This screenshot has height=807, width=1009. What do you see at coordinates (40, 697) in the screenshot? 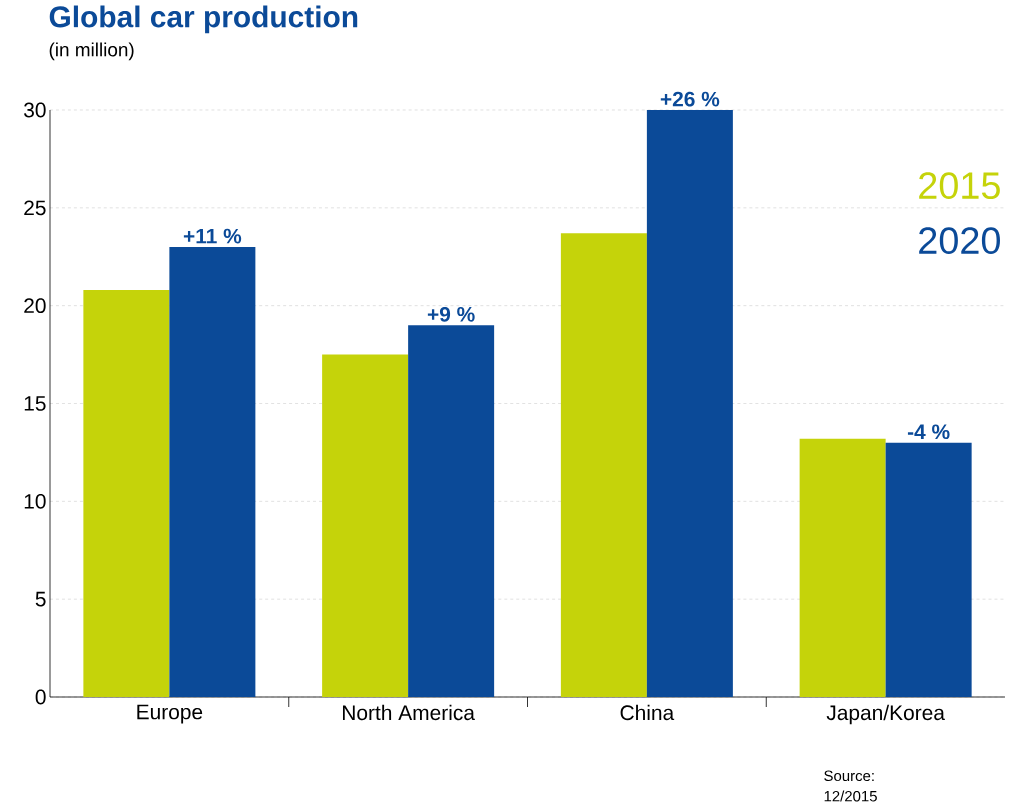
I see `y-tick-label: 0` at bounding box center [40, 697].